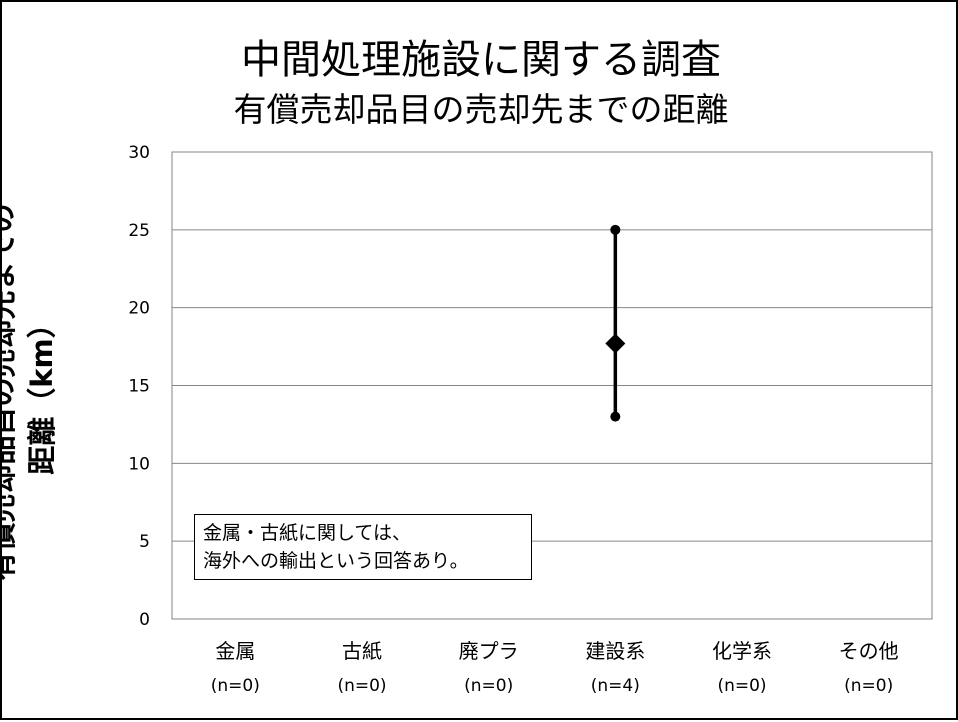 This screenshot has height=722, width=958. I want to click on x-category-label: 古紙, so click(362, 651).